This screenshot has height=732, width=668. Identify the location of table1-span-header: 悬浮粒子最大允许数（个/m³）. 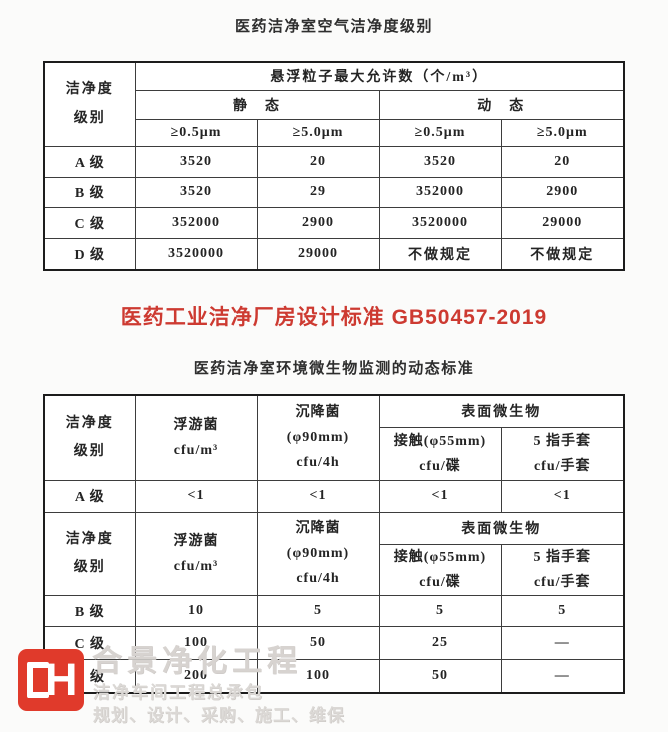
(379, 76).